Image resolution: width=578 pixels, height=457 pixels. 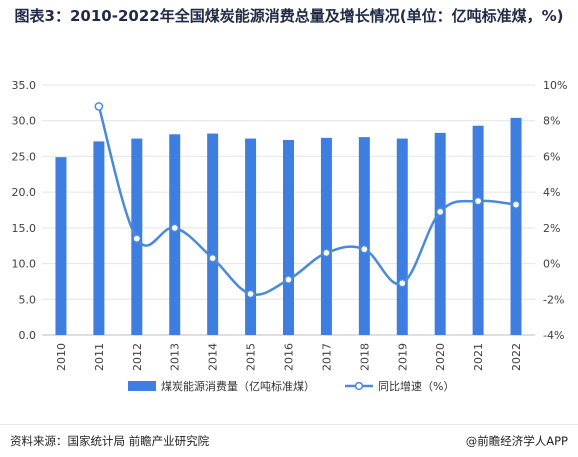 What do you see at coordinates (251, 357) in the screenshot?
I see `x-tick-label: 2015` at bounding box center [251, 357].